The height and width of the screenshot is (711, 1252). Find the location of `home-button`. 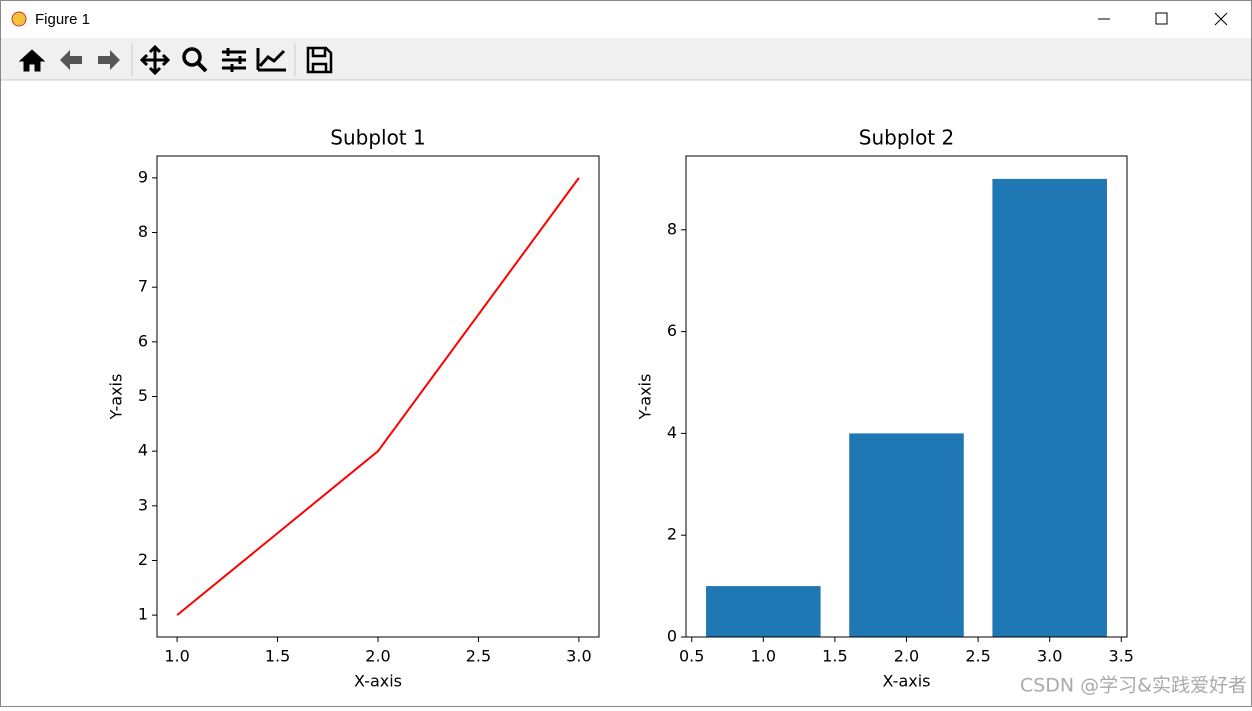

home-button is located at coordinates (32, 60).